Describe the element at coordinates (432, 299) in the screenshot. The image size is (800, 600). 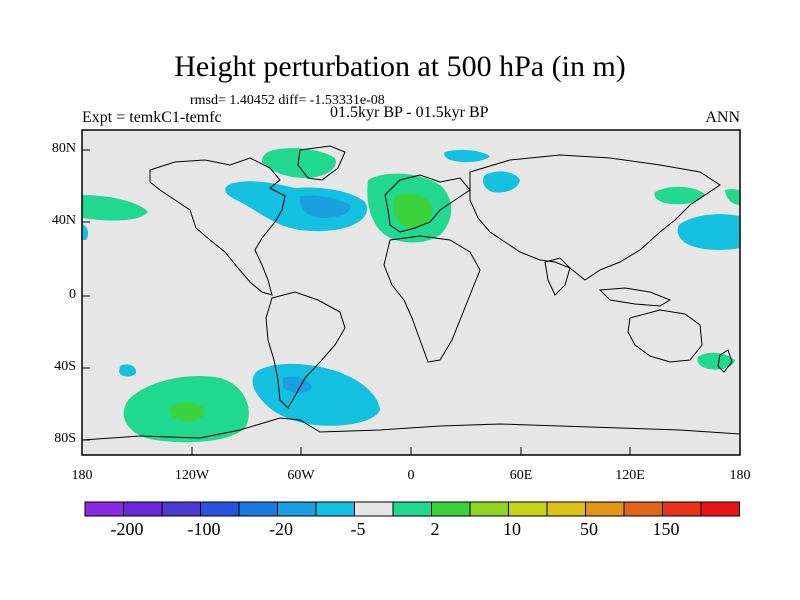
I see `coastline-africa` at that location.